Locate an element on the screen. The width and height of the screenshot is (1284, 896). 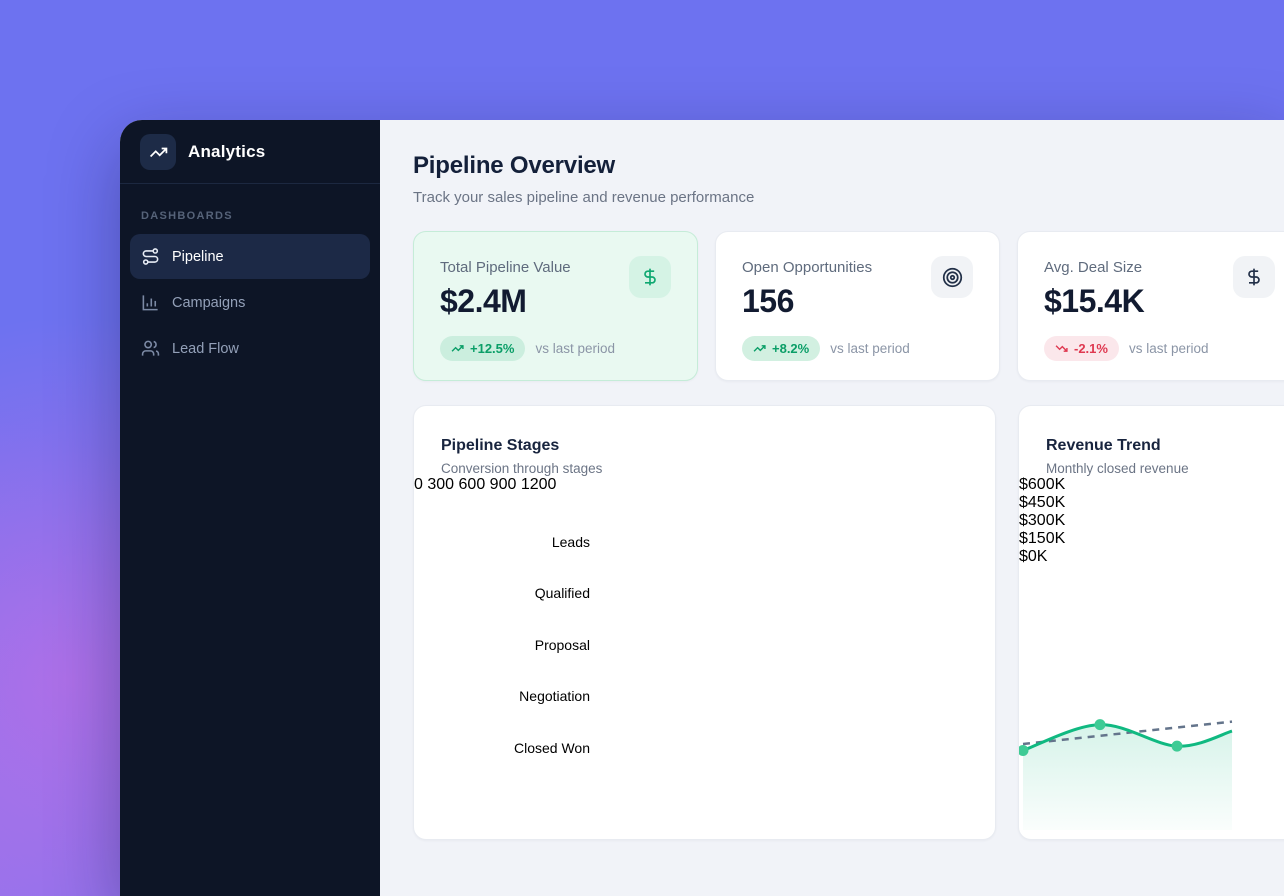
route-icon is located at coordinates (150, 256).